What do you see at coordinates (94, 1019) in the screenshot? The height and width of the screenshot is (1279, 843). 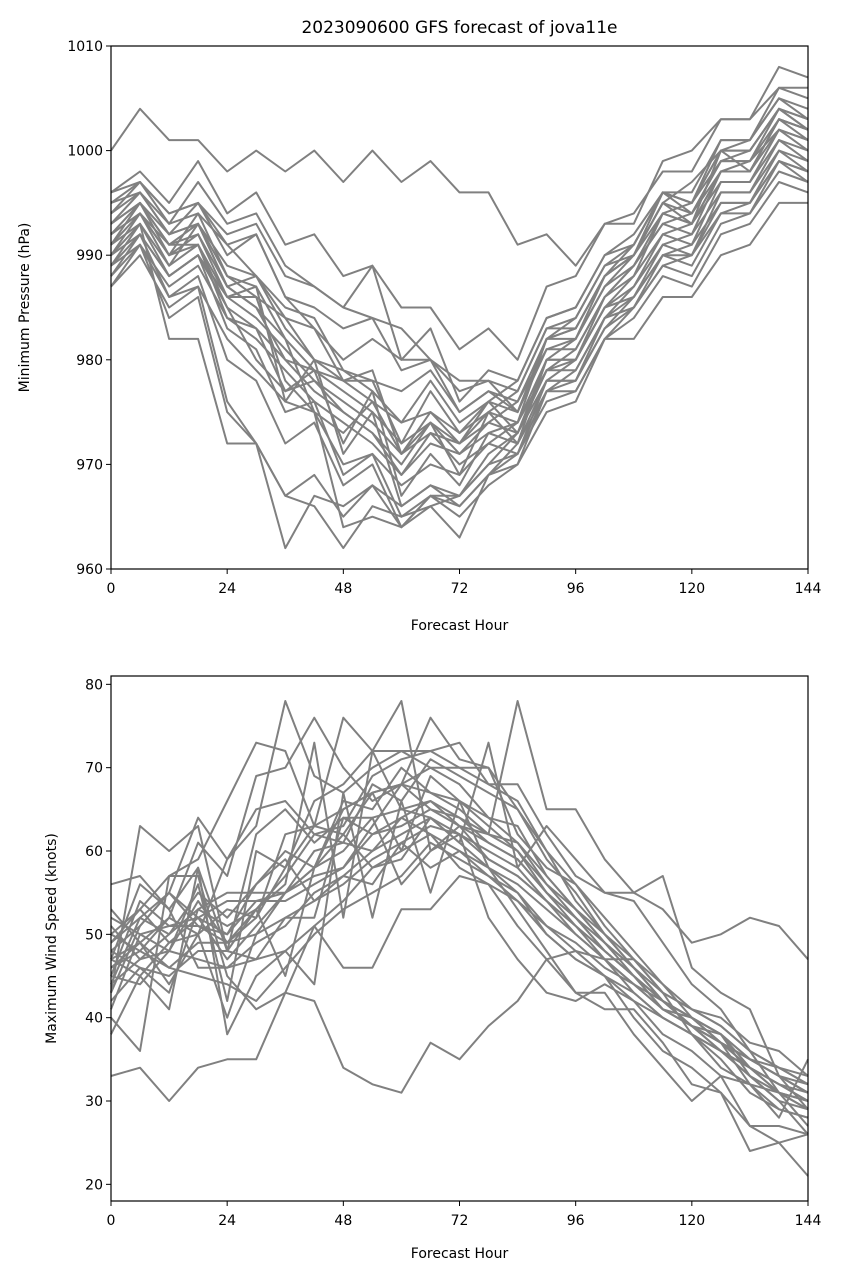 I see `y-tick-label: 40` at bounding box center [94, 1019].